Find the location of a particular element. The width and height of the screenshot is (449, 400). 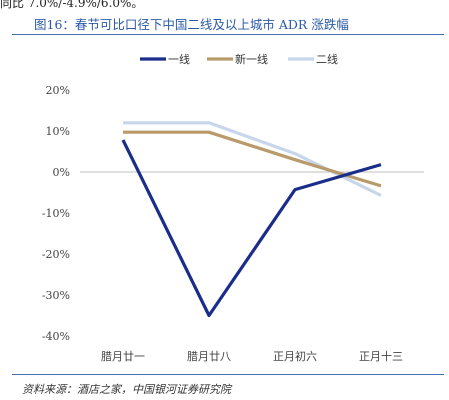

y-tick-label: -20% is located at coordinates (56, 254).